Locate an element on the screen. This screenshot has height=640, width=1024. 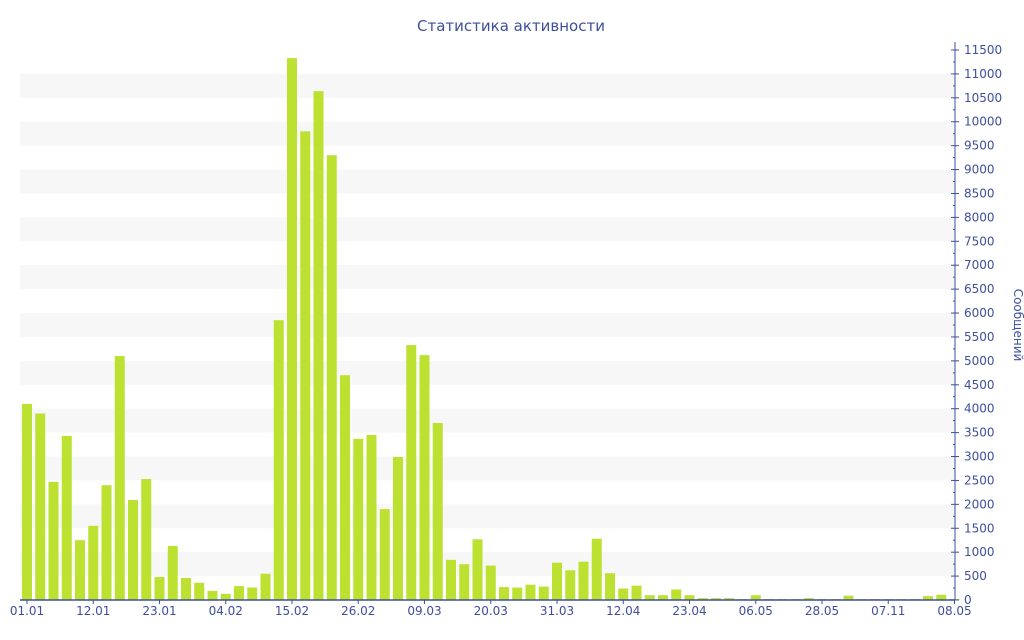
y-tick-label: 6000 is located at coordinates (979, 313).